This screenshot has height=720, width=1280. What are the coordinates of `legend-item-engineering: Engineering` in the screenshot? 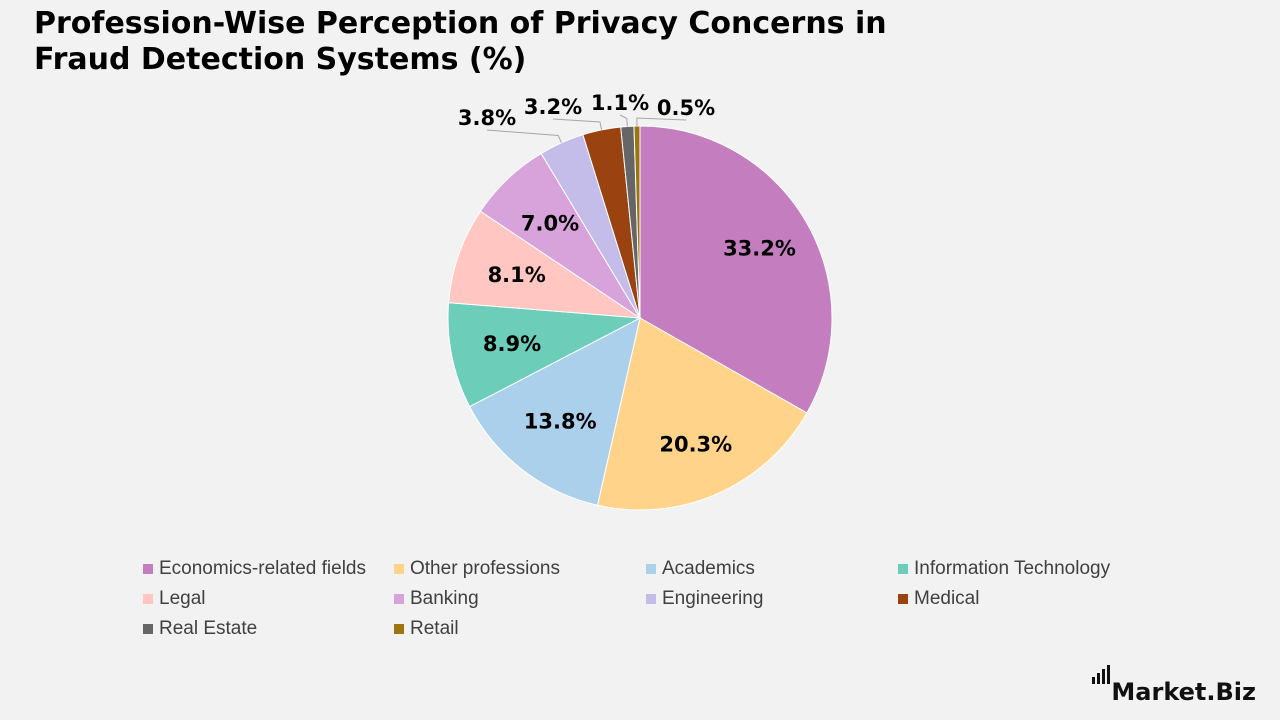 It's located at (772, 598).